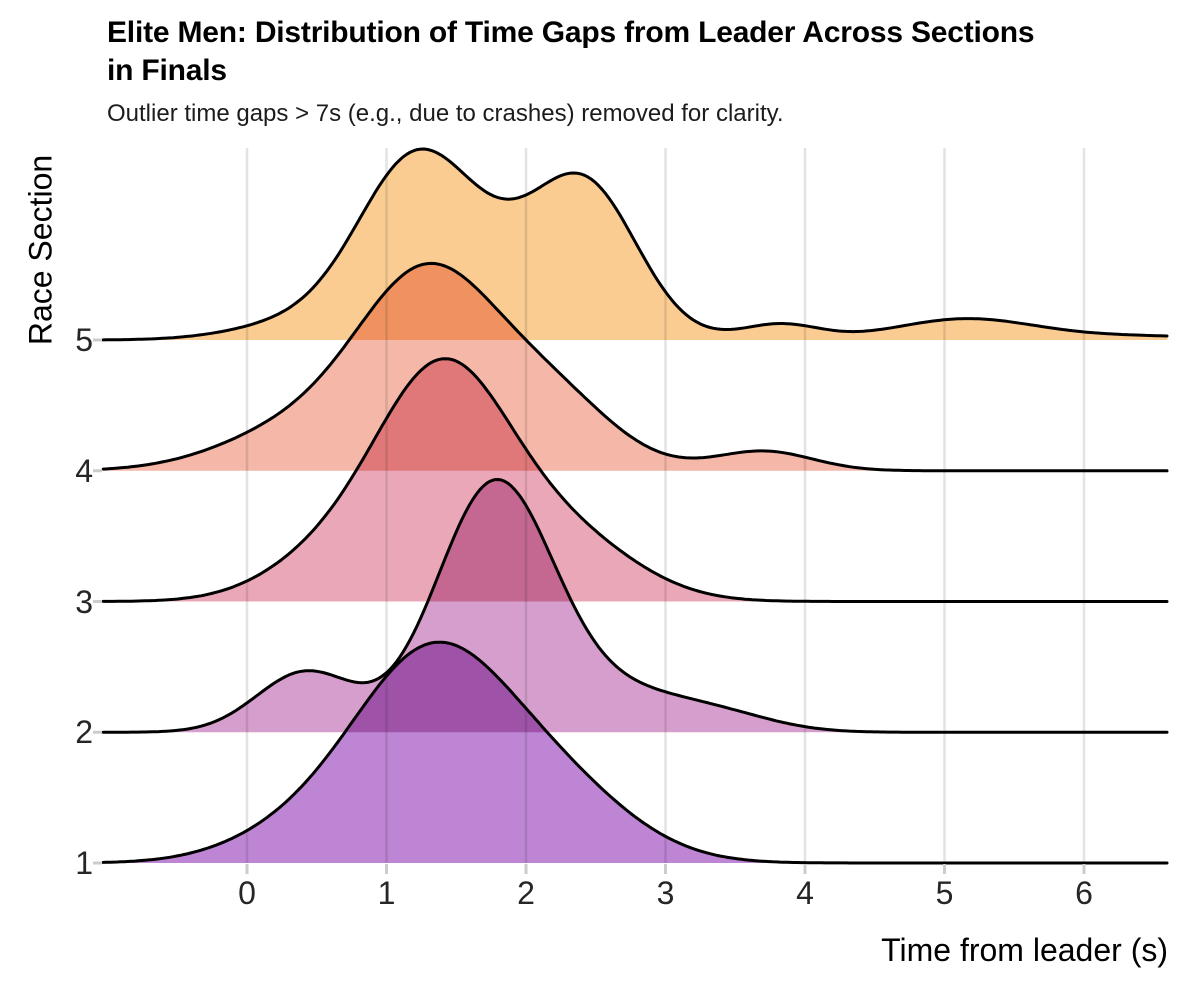 The image size is (1200, 981). What do you see at coordinates (247, 893) in the screenshot?
I see `x-tick-label-0: 0` at bounding box center [247, 893].